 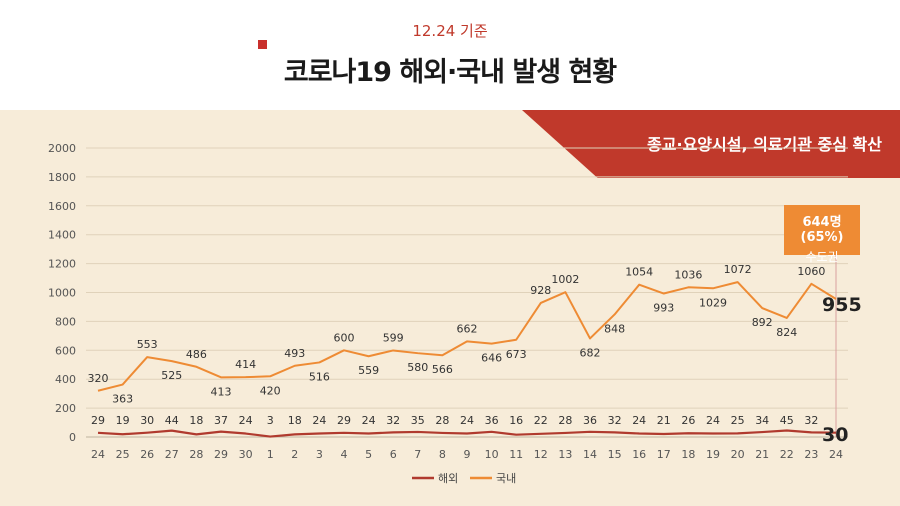 I want to click on x-tick-label: 26, so click(x=147, y=454).